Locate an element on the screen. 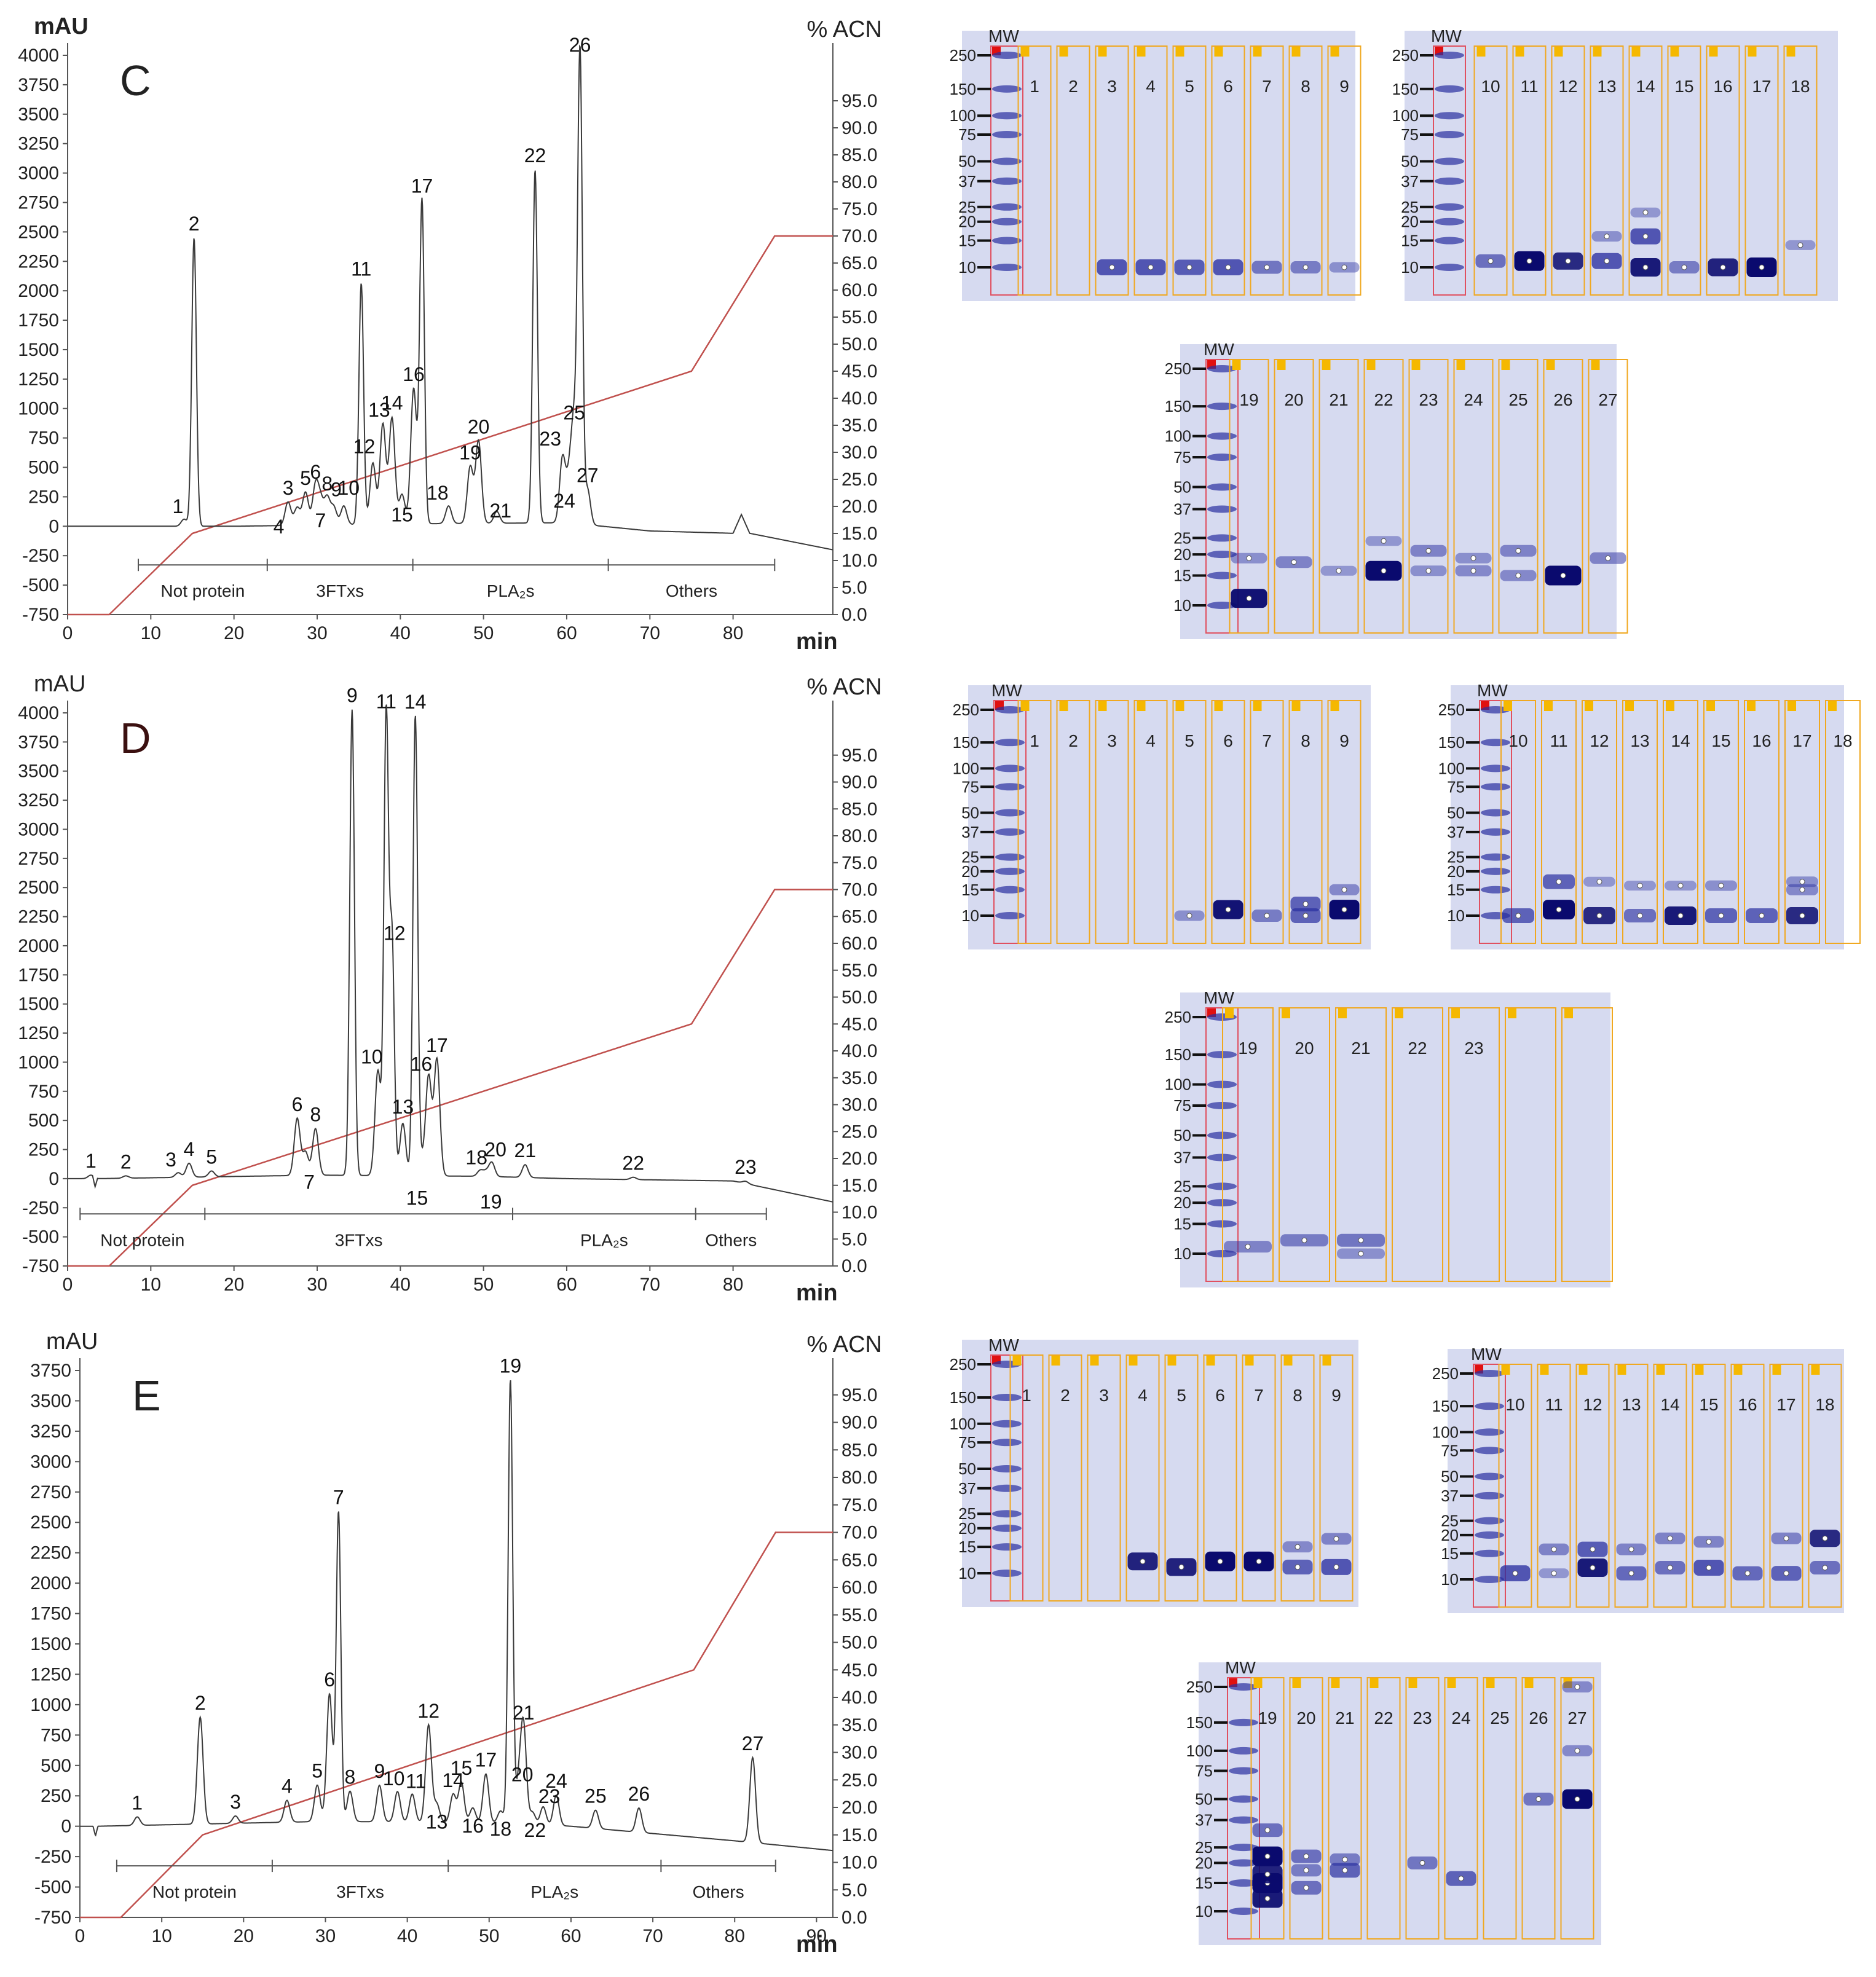 This screenshot has height=1977, width=1876. y-tick-label-left: -250 is located at coordinates (40, 1208).